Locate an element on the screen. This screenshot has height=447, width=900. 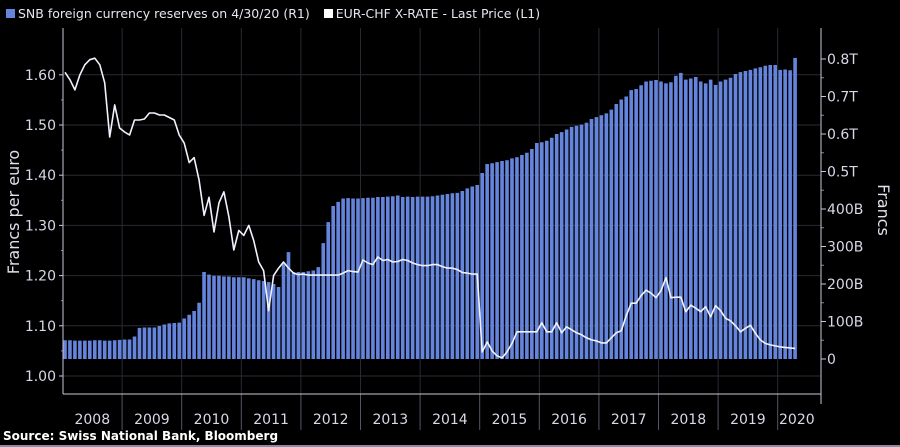
x-tick-label: 2012 is located at coordinates (331, 420).